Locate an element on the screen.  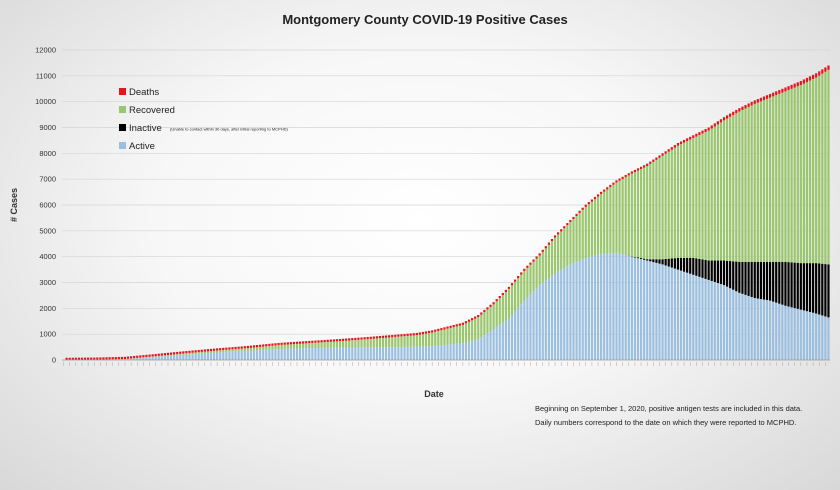
legend-label-inactive: Inactive is located at coordinates (145, 128).